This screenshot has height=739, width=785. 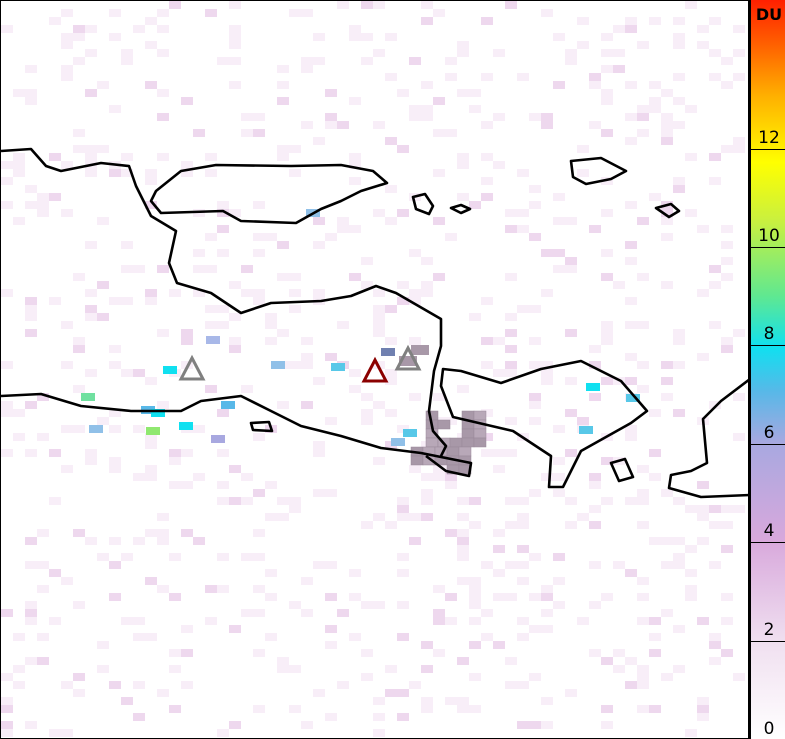 I want to click on colorbar-tick-label: 8, so click(x=769, y=334).